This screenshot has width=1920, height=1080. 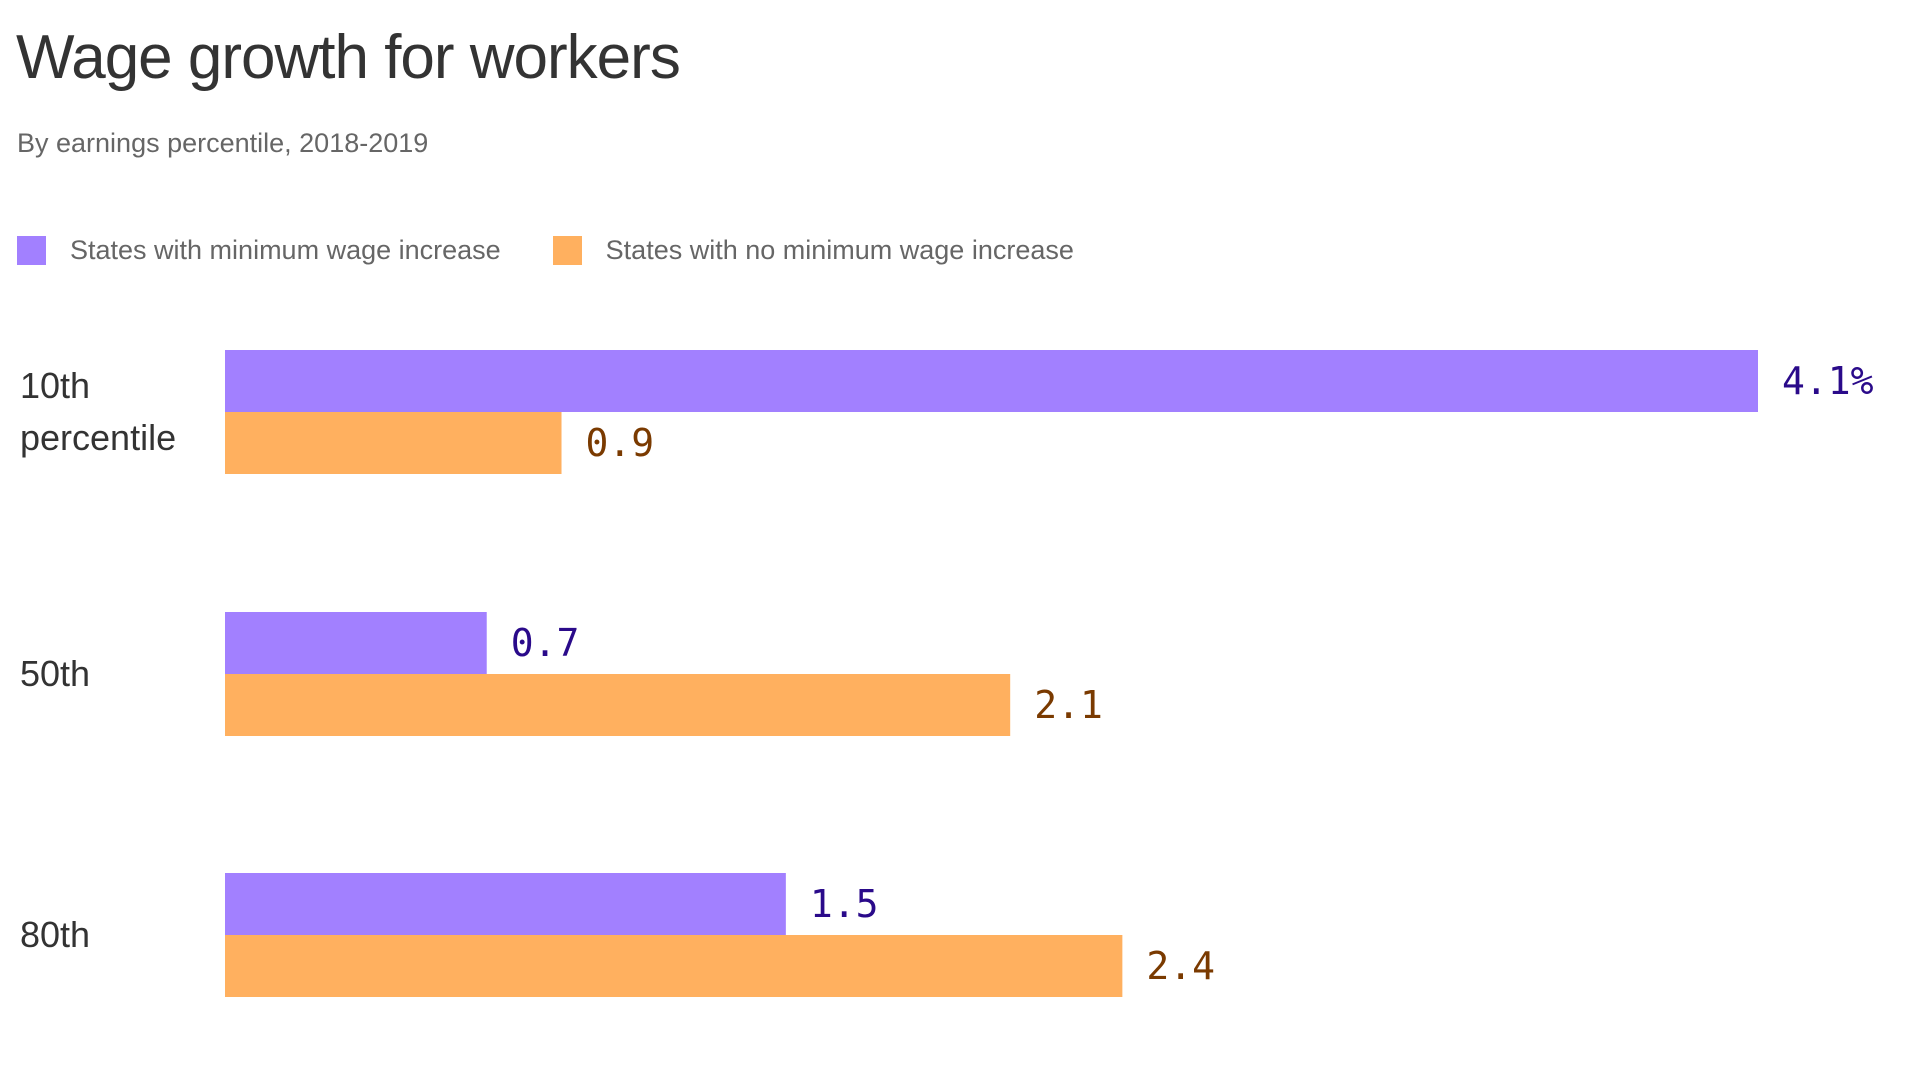 What do you see at coordinates (1180, 966) in the screenshot?
I see `data-label: 2.4` at bounding box center [1180, 966].